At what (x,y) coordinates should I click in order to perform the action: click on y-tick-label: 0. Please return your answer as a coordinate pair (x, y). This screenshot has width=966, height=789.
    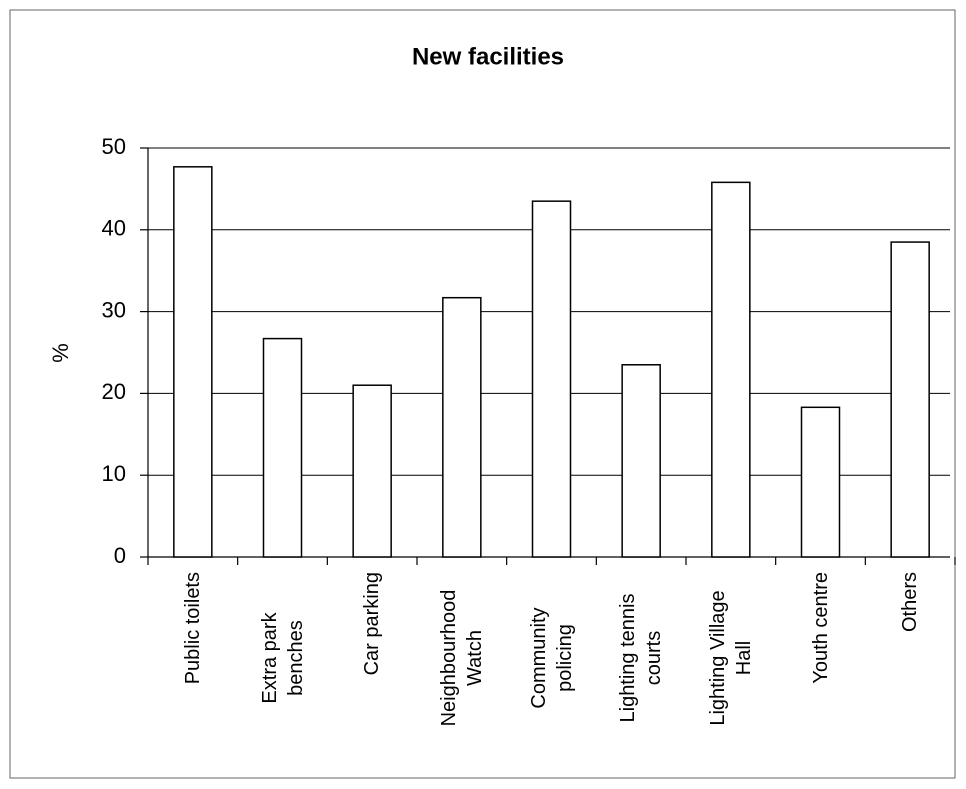
    Looking at the image, I should click on (120, 555).